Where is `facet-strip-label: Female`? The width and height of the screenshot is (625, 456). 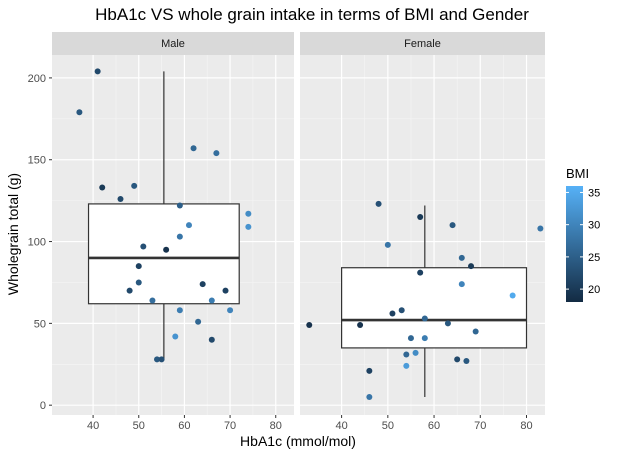
facet-strip-label: Female is located at coordinates (422, 44).